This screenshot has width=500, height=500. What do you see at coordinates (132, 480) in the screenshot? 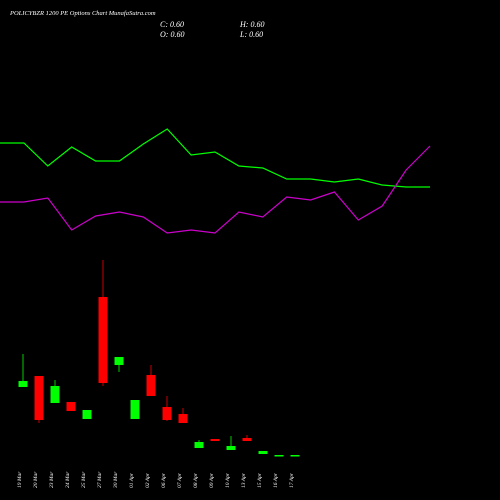
I see `x-tick-label: 01 Apr` at bounding box center [132, 480].